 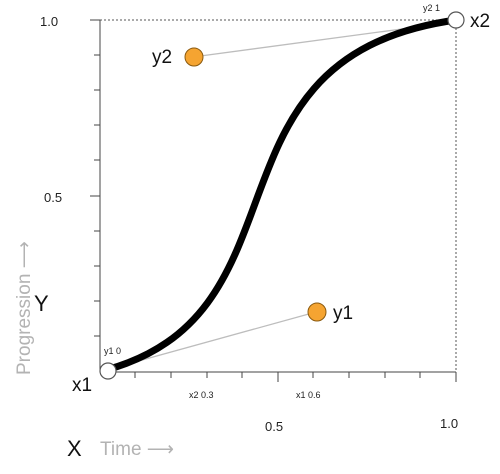 What do you see at coordinates (74, 448) in the screenshot?
I see `x-axis-letter: X` at bounding box center [74, 448].